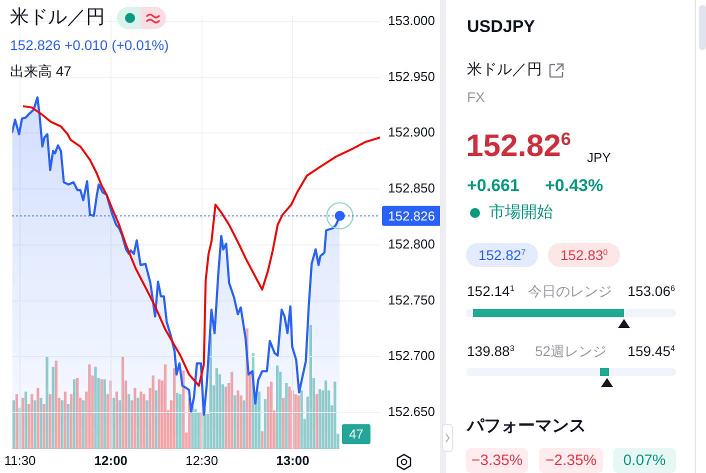 Image resolution: width=706 pixels, height=473 pixels. I want to click on x-tick-label: 13:00, so click(293, 460).